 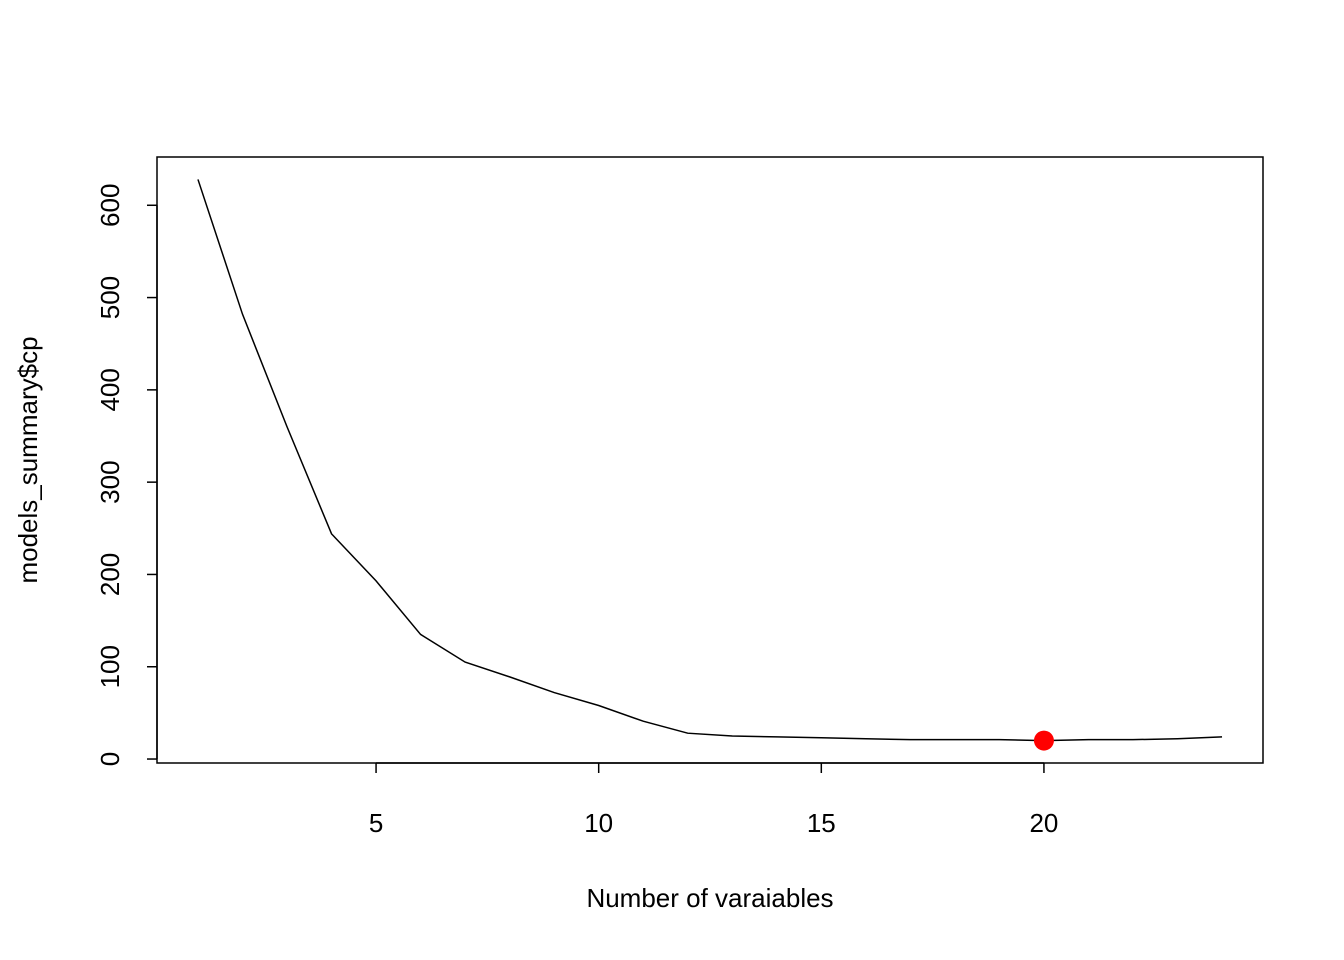 What do you see at coordinates (709, 898) in the screenshot?
I see `x-axis-label: Number of varaiables` at bounding box center [709, 898].